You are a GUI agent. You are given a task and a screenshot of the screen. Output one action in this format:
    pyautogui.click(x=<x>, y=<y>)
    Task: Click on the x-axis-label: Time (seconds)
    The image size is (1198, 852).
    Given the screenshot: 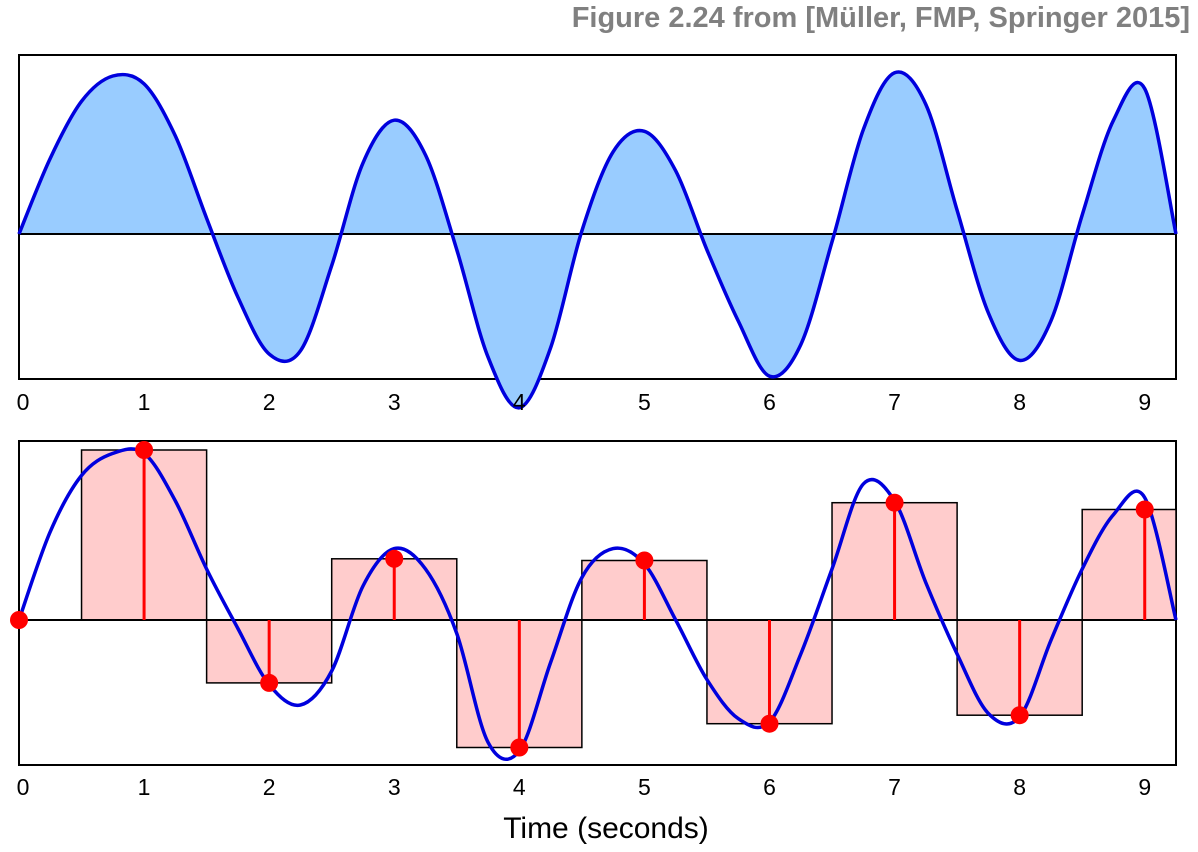 What is the action you would take?
    pyautogui.click(x=606, y=828)
    